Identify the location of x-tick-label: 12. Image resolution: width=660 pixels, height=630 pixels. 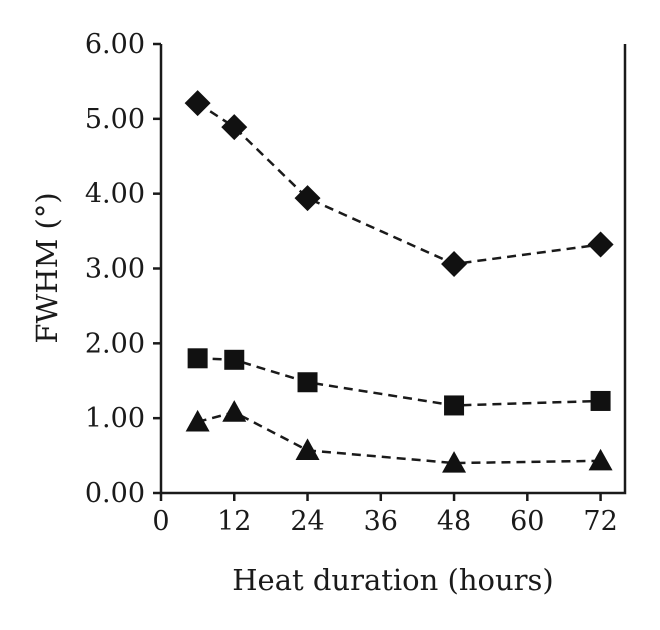
(234, 521).